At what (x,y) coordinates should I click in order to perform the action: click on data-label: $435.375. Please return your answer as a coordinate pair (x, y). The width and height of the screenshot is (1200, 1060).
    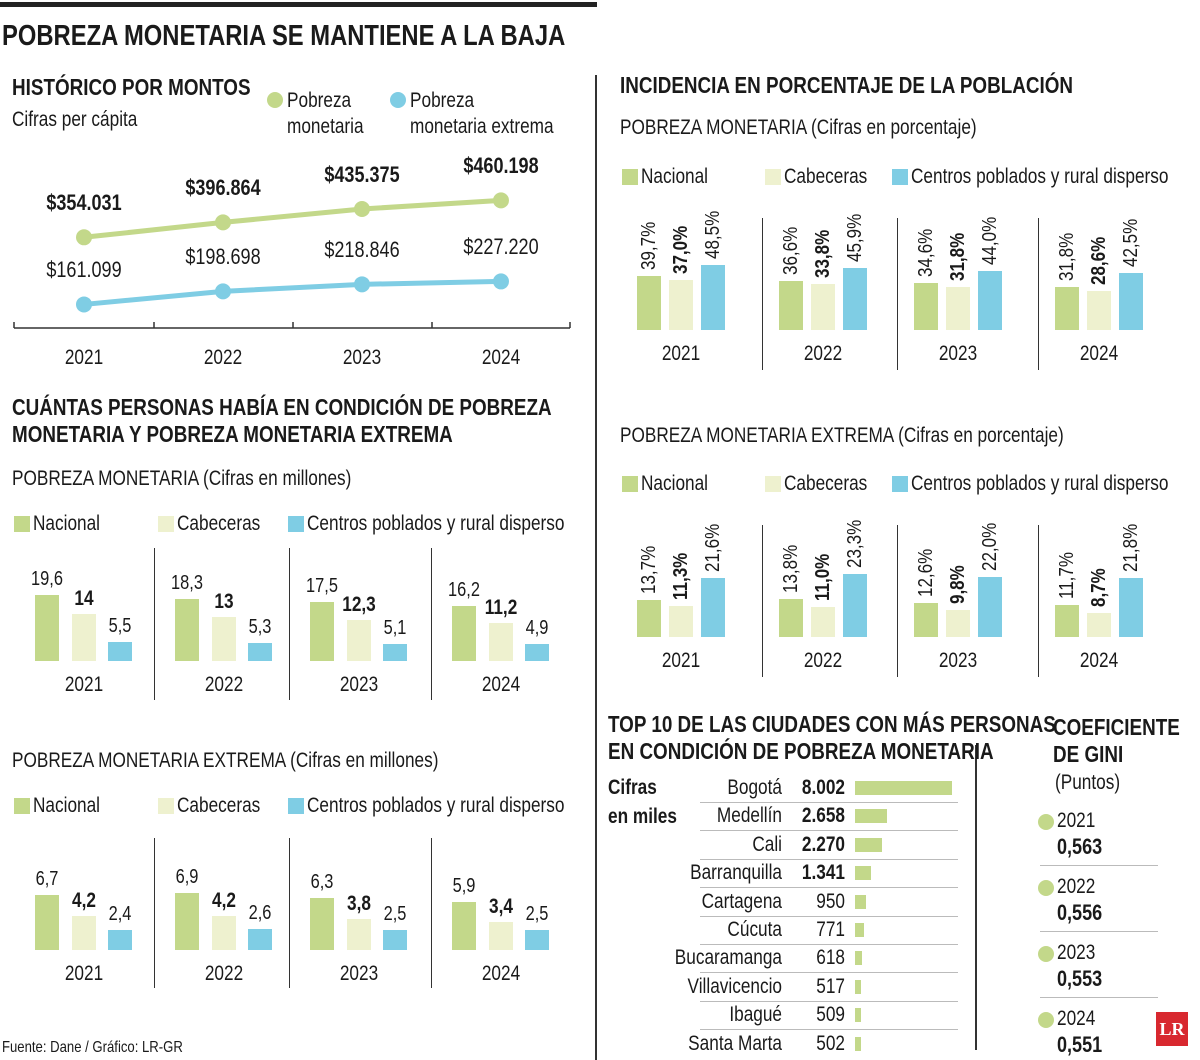
    Looking at the image, I should click on (362, 174).